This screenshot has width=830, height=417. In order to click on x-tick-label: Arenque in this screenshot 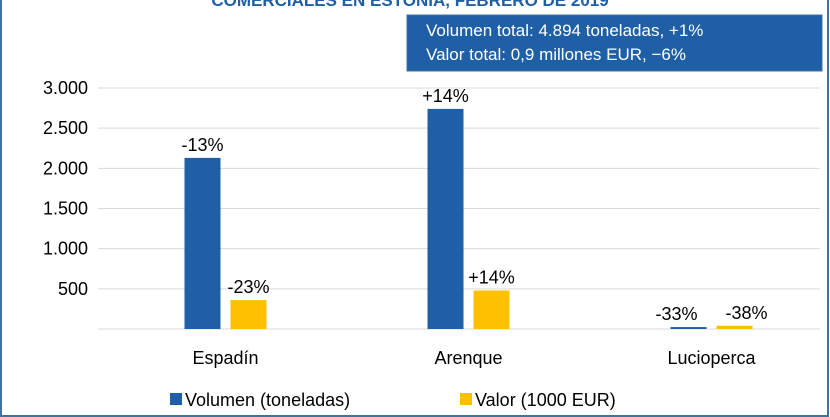, I will do `click(468, 358)`.